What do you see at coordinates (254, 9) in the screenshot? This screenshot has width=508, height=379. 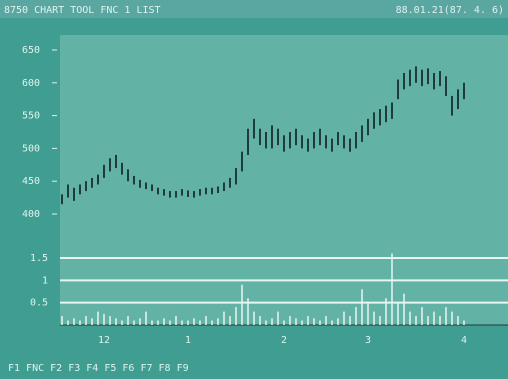 I see `header-bar` at bounding box center [254, 9].